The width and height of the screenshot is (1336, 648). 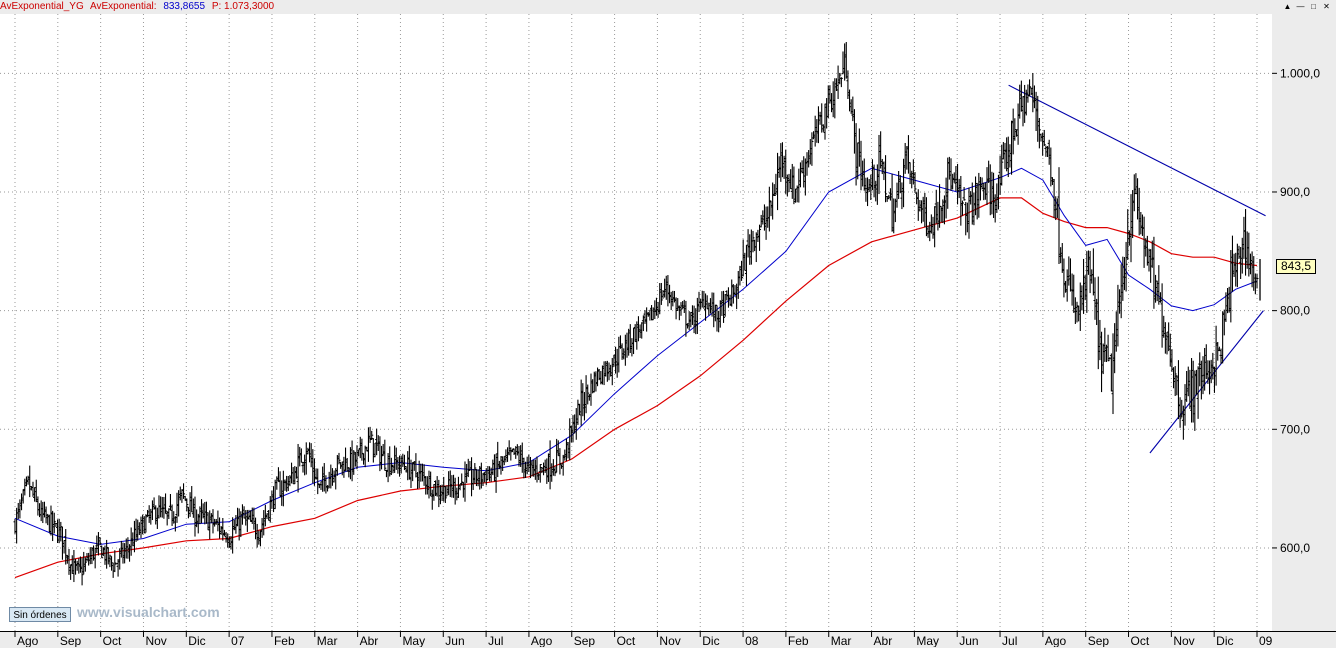 I want to click on minimize-icon: —, so click(x=1300, y=6).